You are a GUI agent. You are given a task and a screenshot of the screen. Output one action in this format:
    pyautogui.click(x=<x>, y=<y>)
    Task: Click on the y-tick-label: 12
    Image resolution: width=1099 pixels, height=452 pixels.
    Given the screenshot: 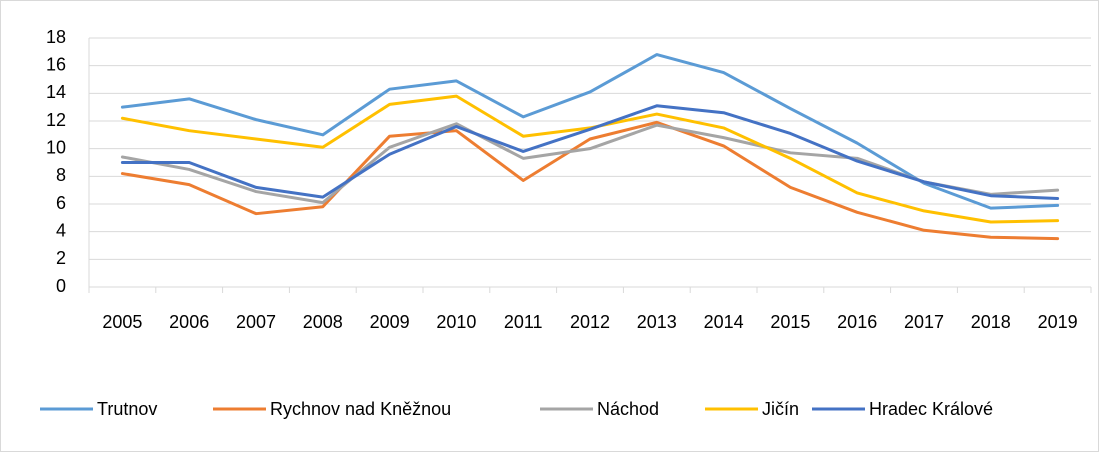 What is the action you would take?
    pyautogui.click(x=56, y=120)
    